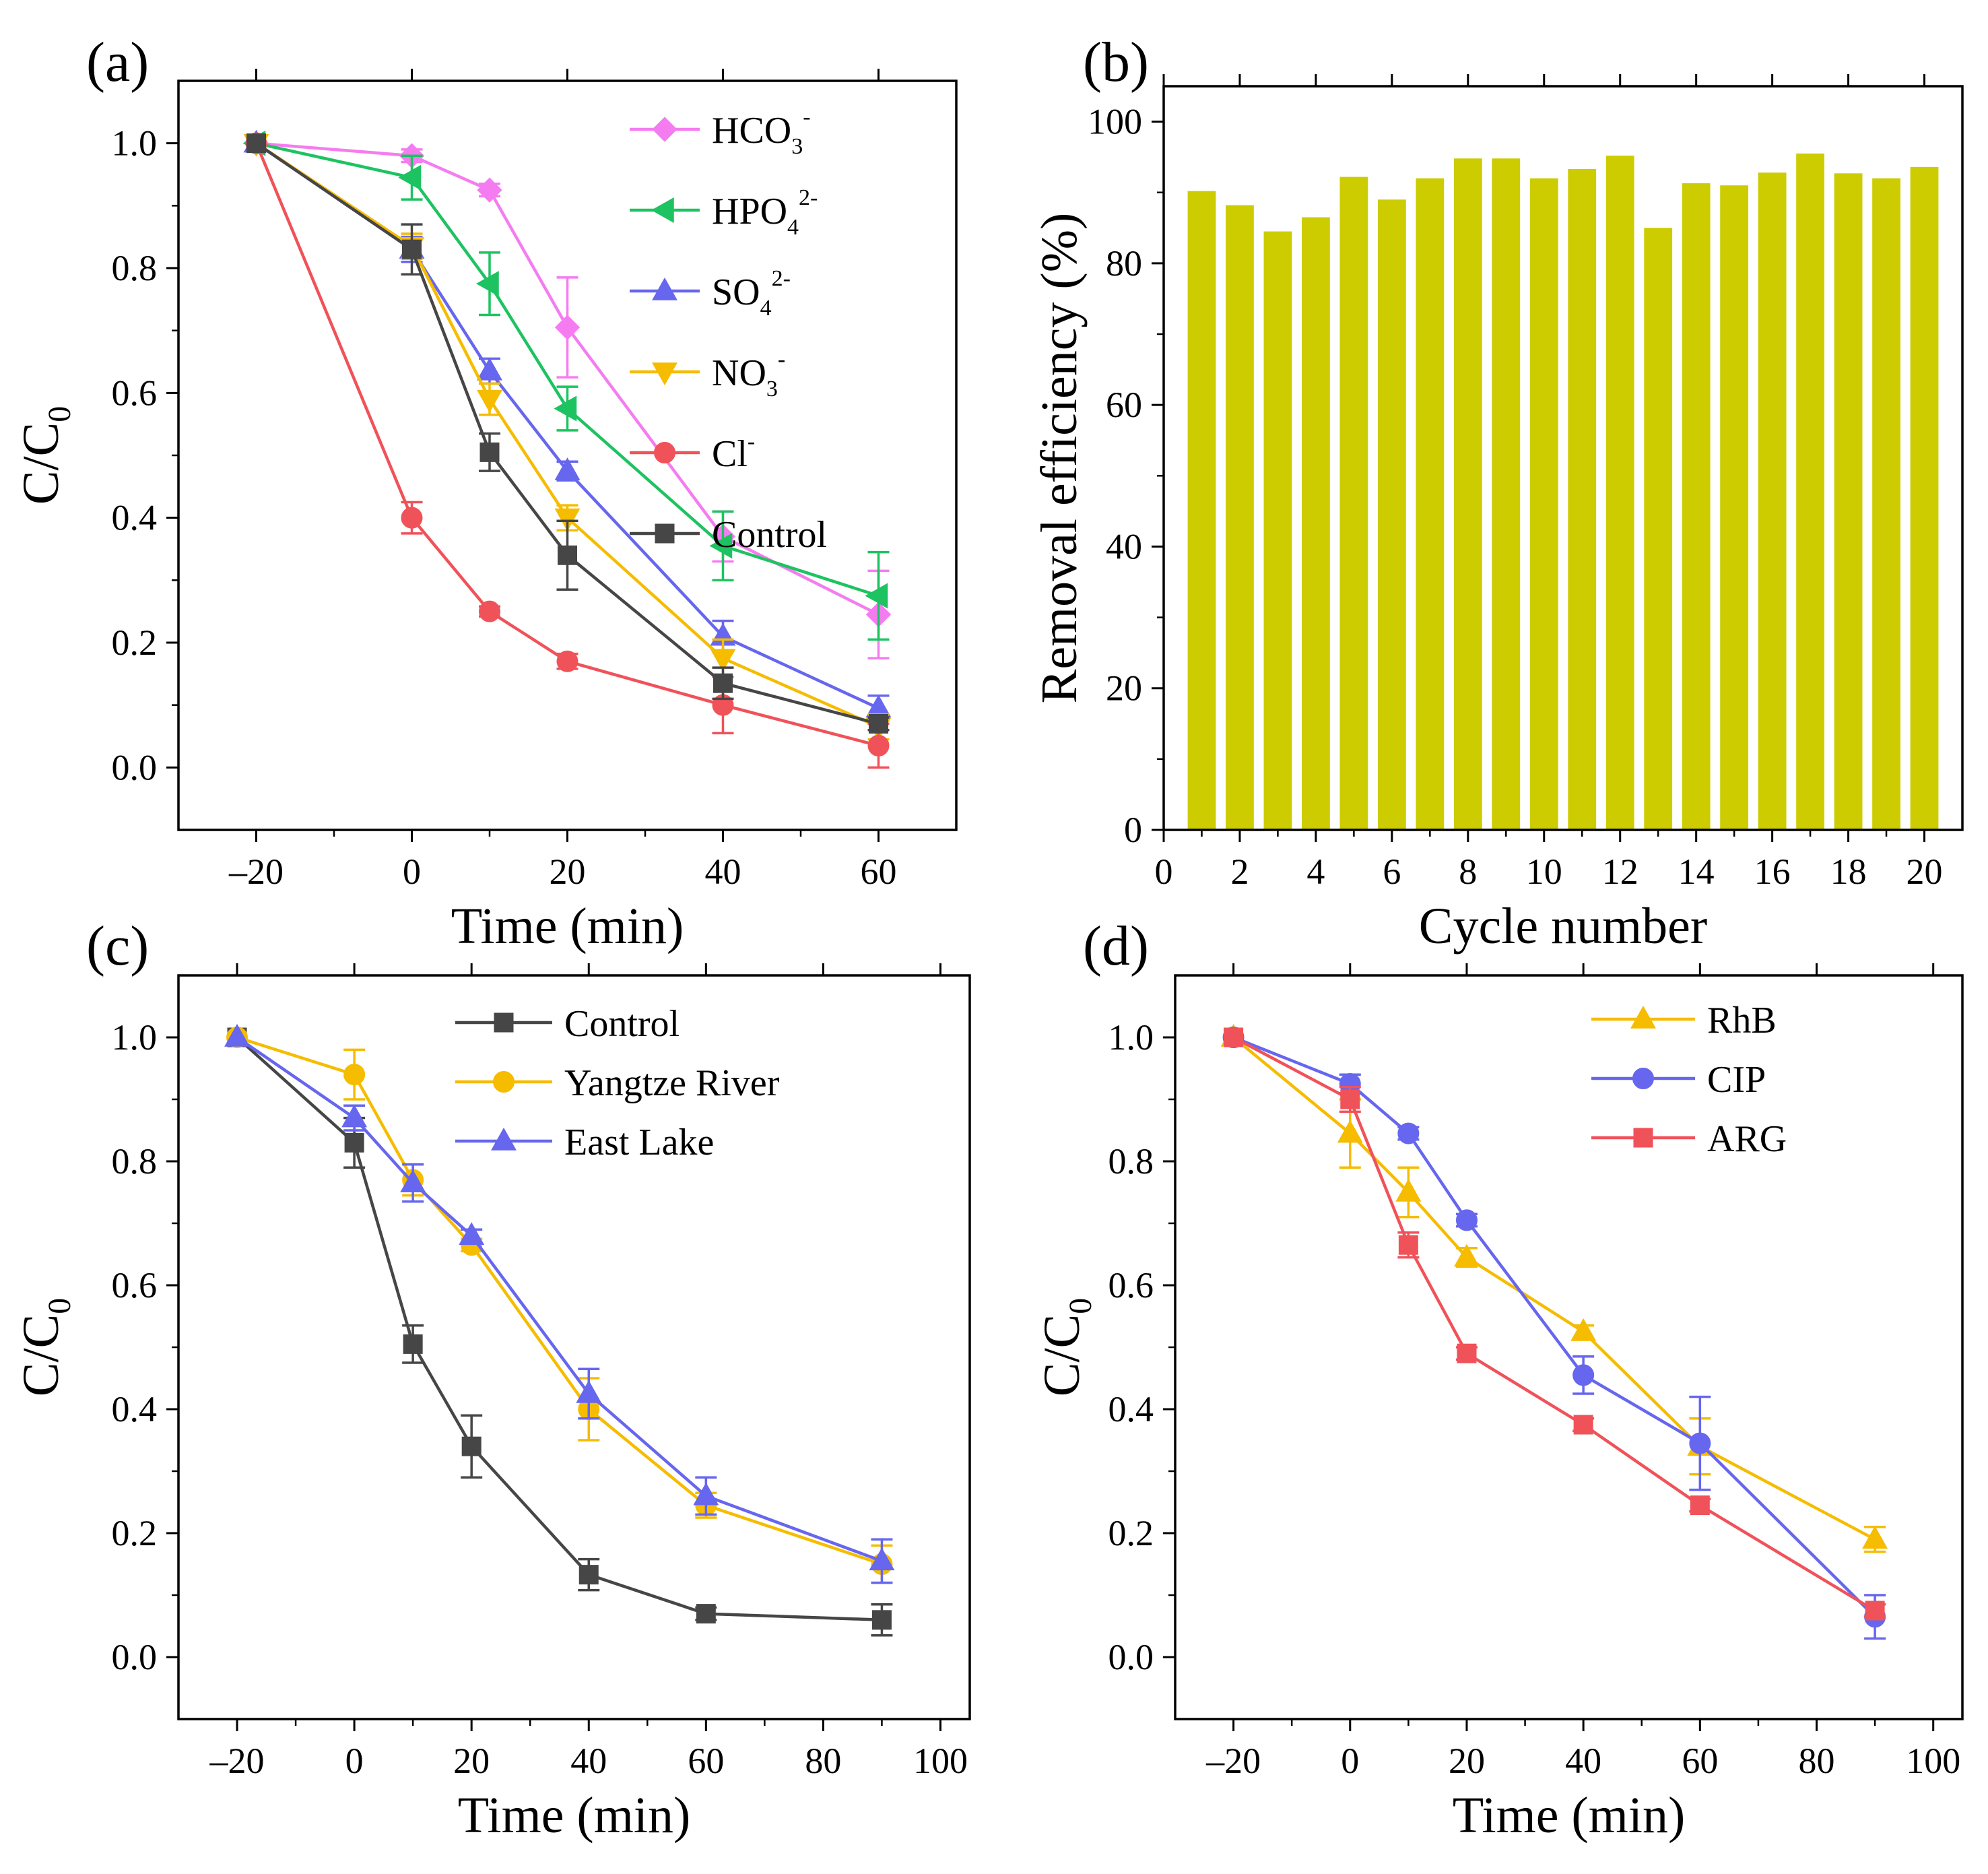 The width and height of the screenshot is (1988, 1874). I want to click on legend-label-name: Control, so click(622, 1024).